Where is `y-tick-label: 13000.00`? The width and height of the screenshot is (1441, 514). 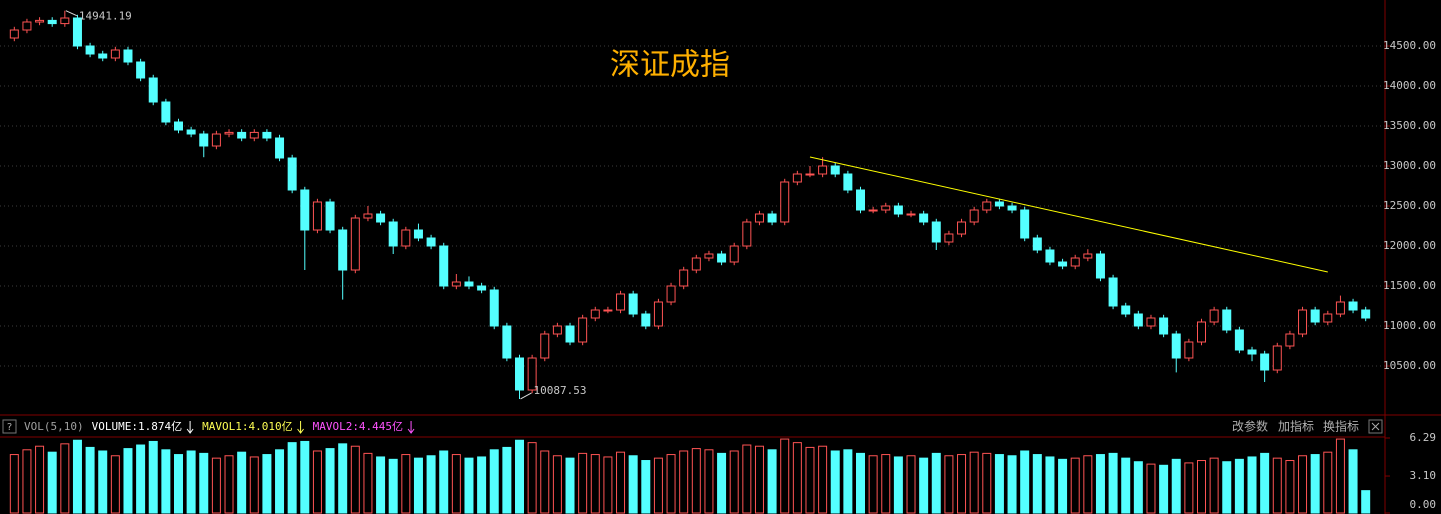
y-tick-label: 13000.00 is located at coordinates (1409, 165).